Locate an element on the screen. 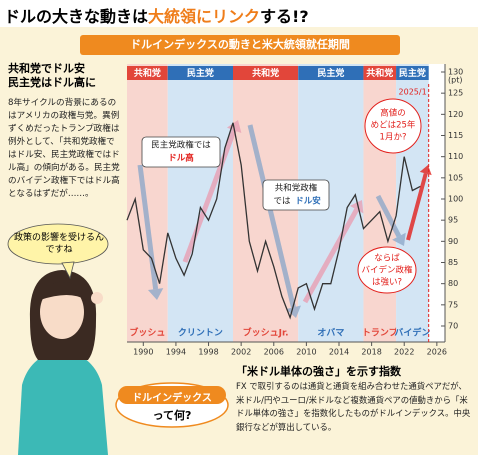 The height and width of the screenshot is (455, 478). x-tick-label: 2018 is located at coordinates (371, 352).